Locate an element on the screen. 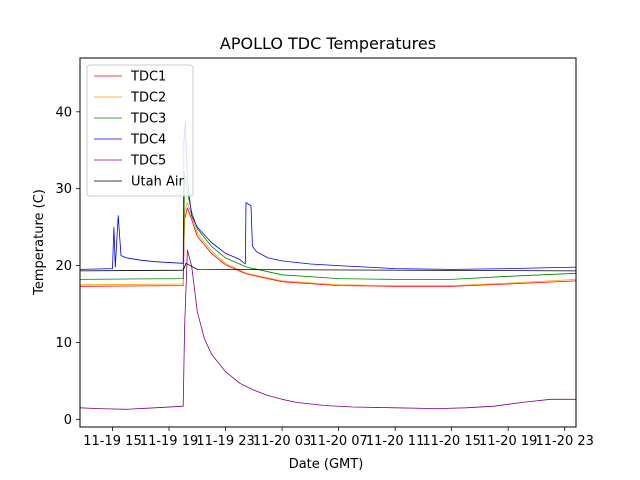 This screenshot has width=640, height=480. x-tick-label: 11-20 19 is located at coordinates (508, 441).